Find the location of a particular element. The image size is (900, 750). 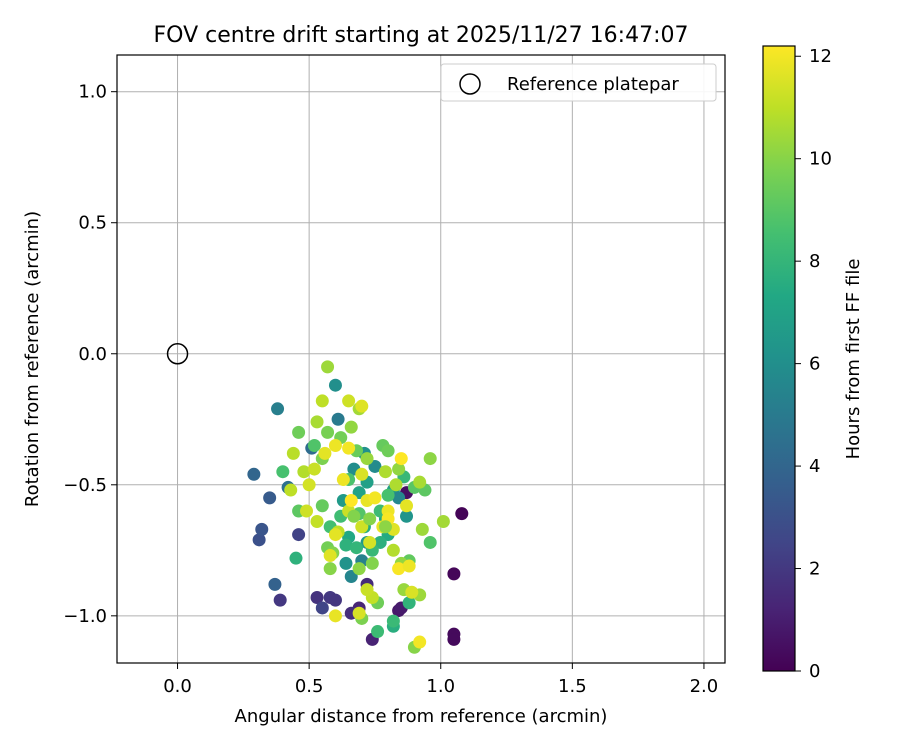

legend-marker-icon is located at coordinates (470, 84).